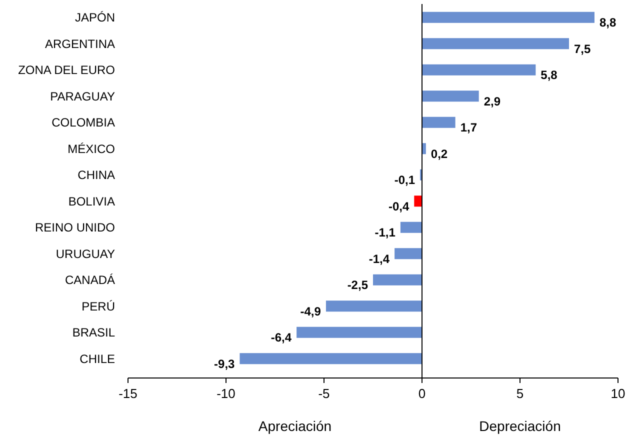  What do you see at coordinates (91, 201) in the screenshot?
I see `y-tick-label: BOLIVIA` at bounding box center [91, 201].